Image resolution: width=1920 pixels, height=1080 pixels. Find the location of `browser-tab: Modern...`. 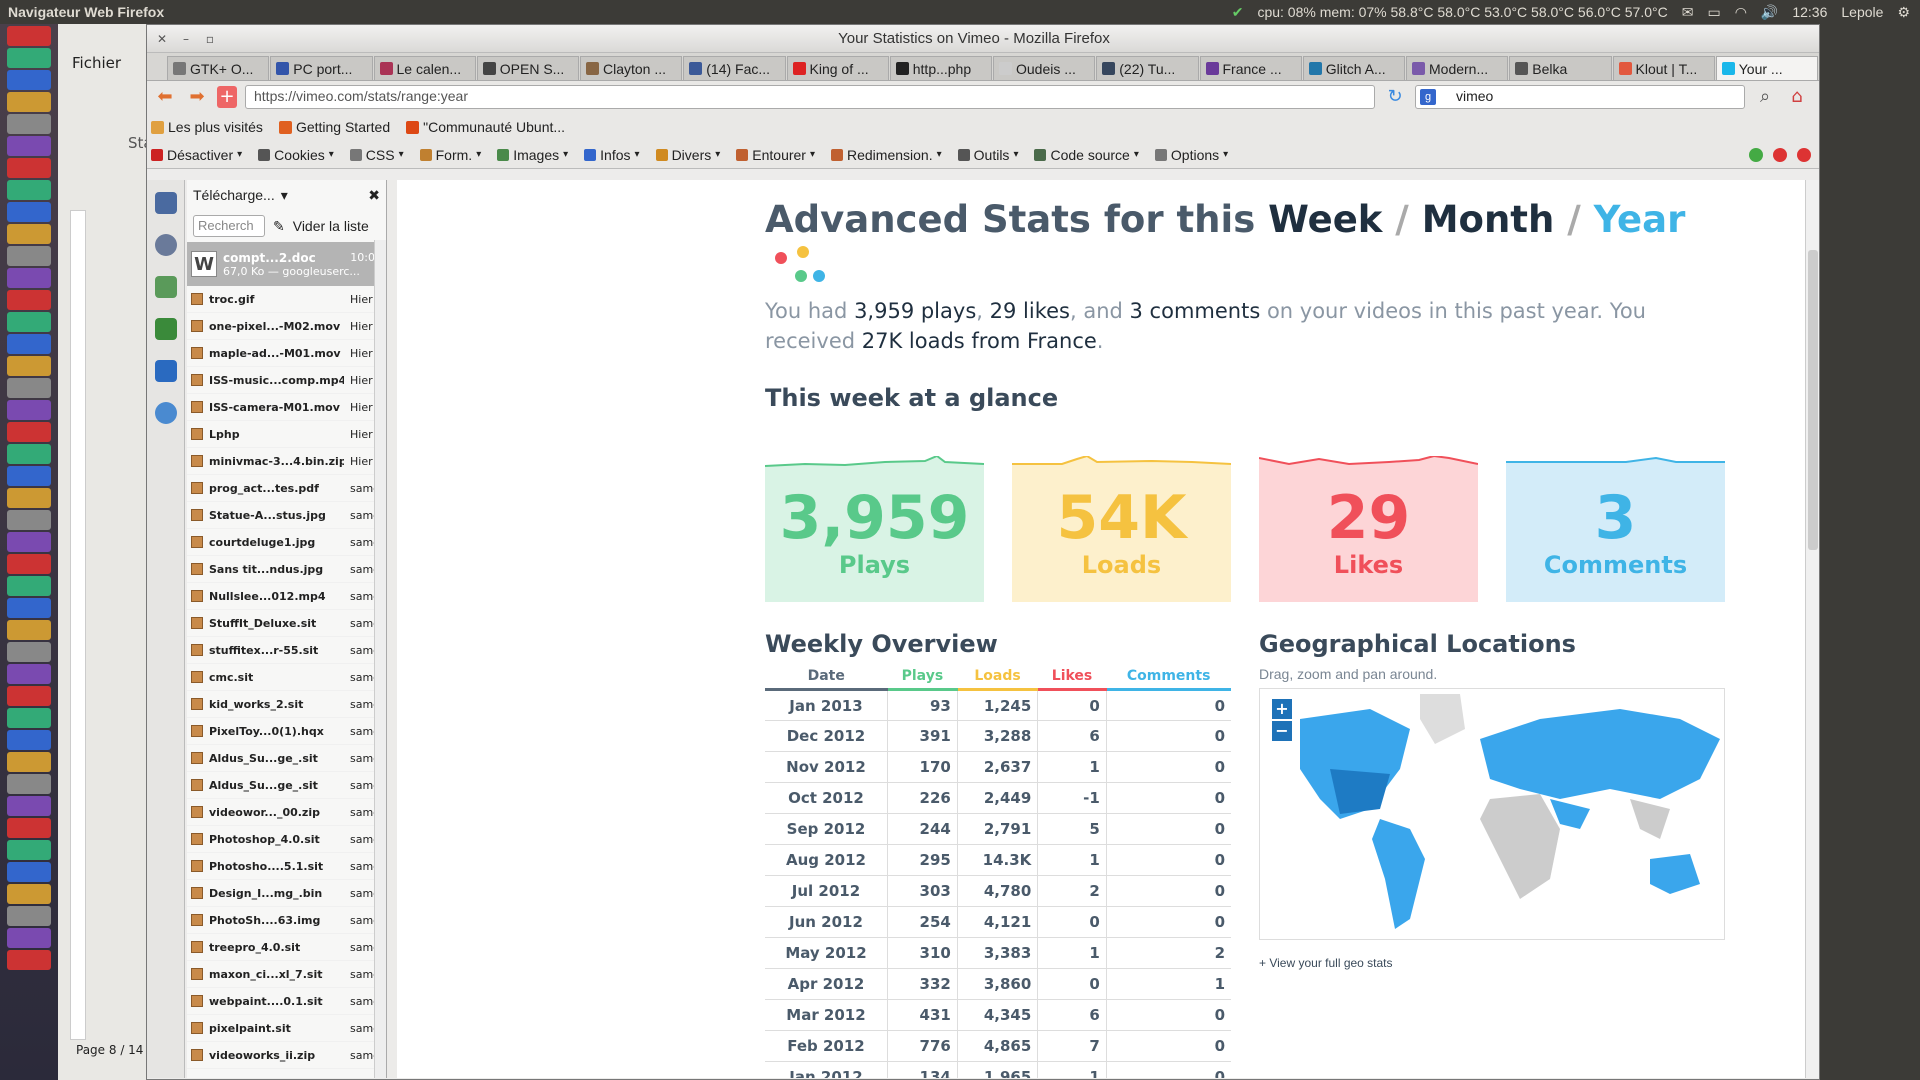

browser-tab: Modern... is located at coordinates (1457, 68).